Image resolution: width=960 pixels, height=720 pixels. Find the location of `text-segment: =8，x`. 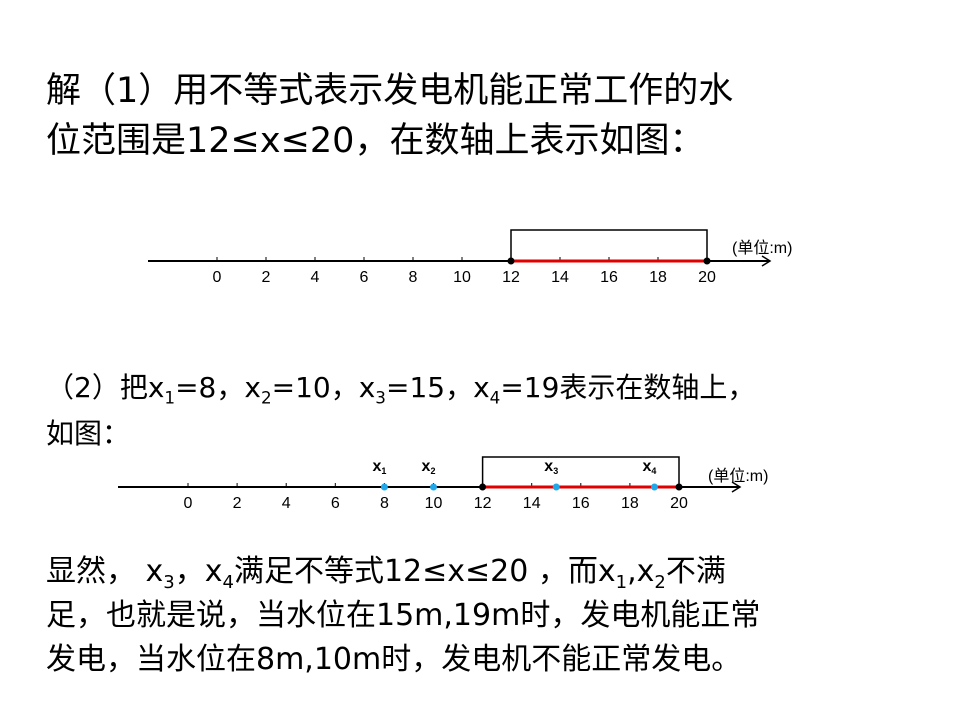

text-segment: =8，x is located at coordinates (218, 387).